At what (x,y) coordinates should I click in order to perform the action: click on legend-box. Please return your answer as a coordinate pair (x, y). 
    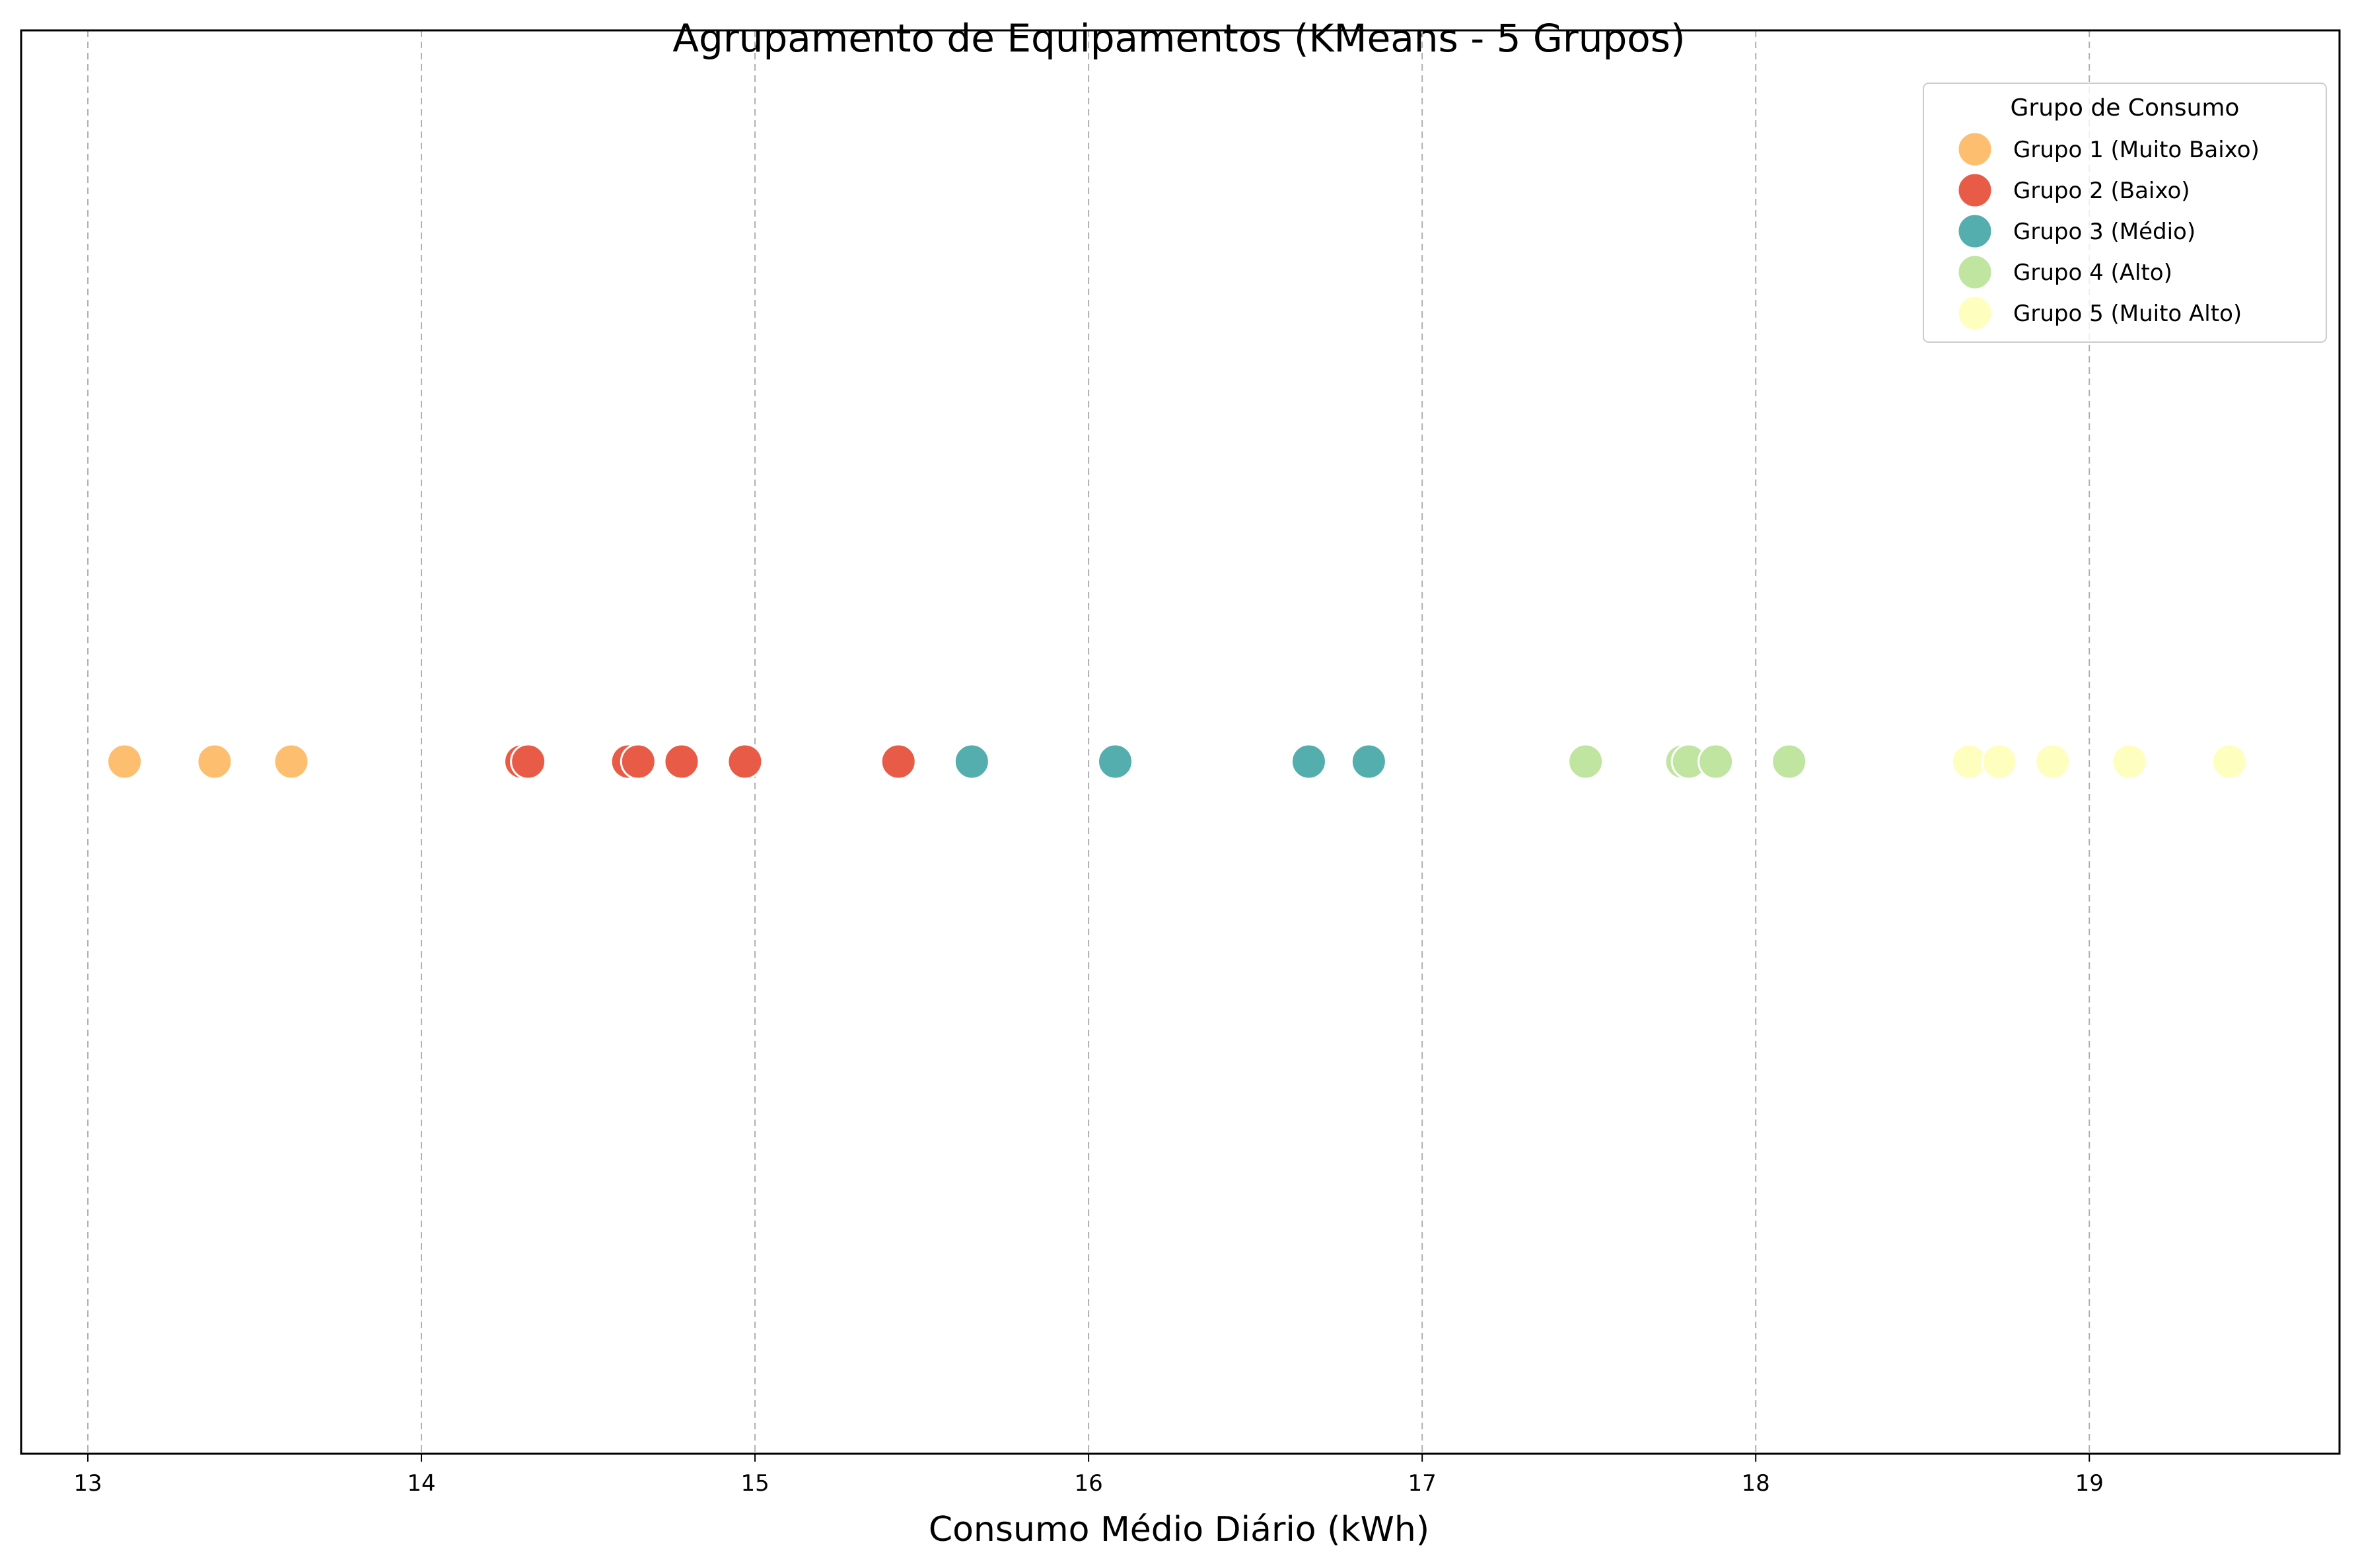
    Looking at the image, I should click on (2125, 213).